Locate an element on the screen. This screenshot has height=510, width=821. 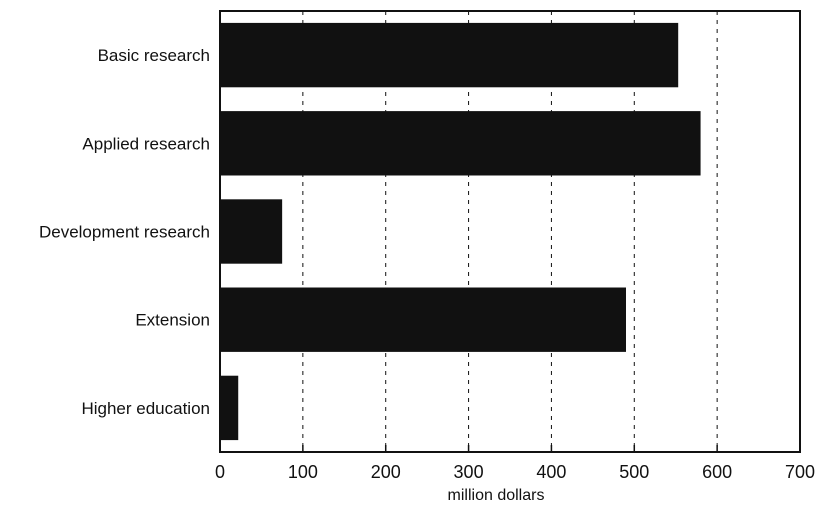
category-label: Basic research is located at coordinates (154, 55).